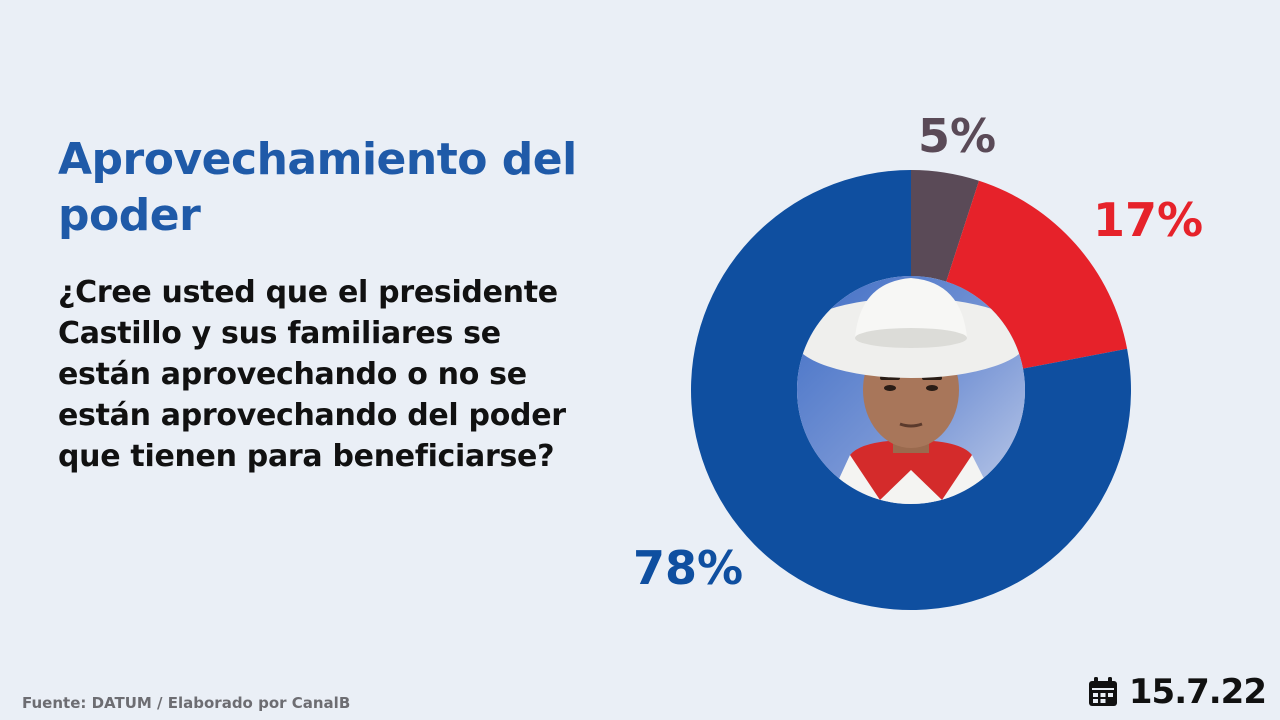 The width and height of the screenshot is (1280, 720). I want to click on source-note: Fuente: DATUM / Elaborado por CanalB, so click(186, 703).